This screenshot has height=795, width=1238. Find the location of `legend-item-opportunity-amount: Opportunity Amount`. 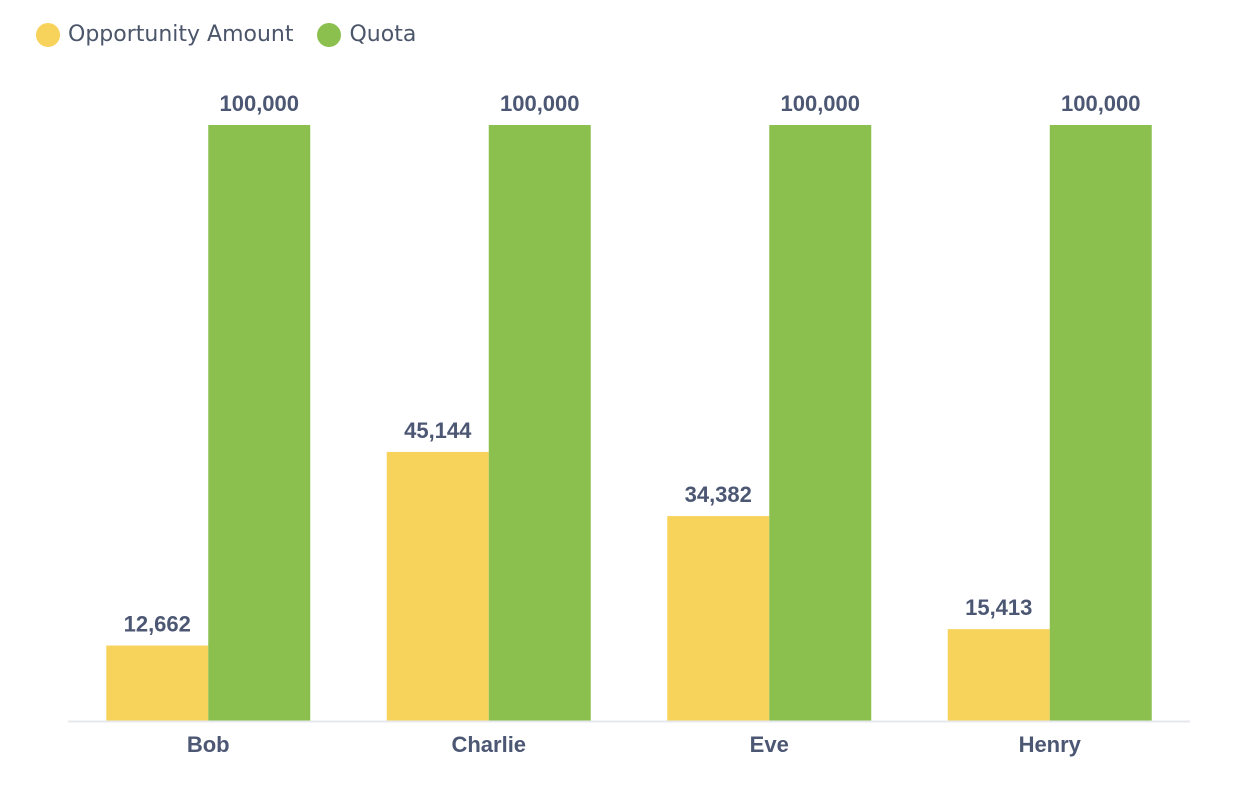

legend-item-opportunity-amount: Opportunity Amount is located at coordinates (164, 34).